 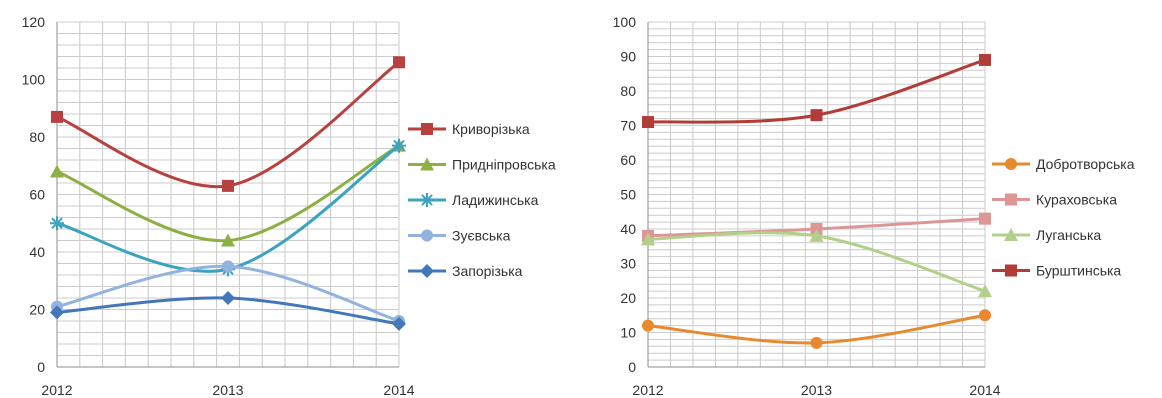 I want to click on legend-entry: Бурштинська, so click(x=1056, y=271).